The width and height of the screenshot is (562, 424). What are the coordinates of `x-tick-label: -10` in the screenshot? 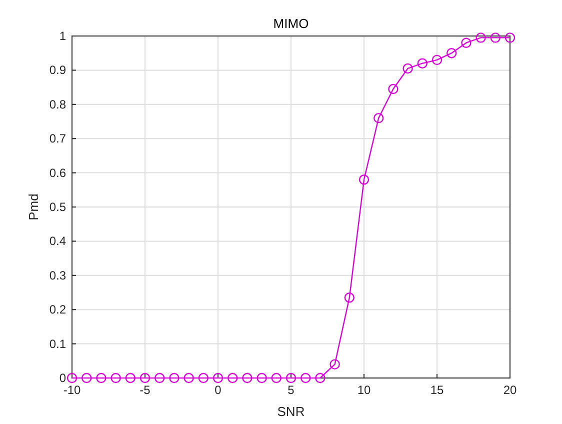 It's located at (72, 390).